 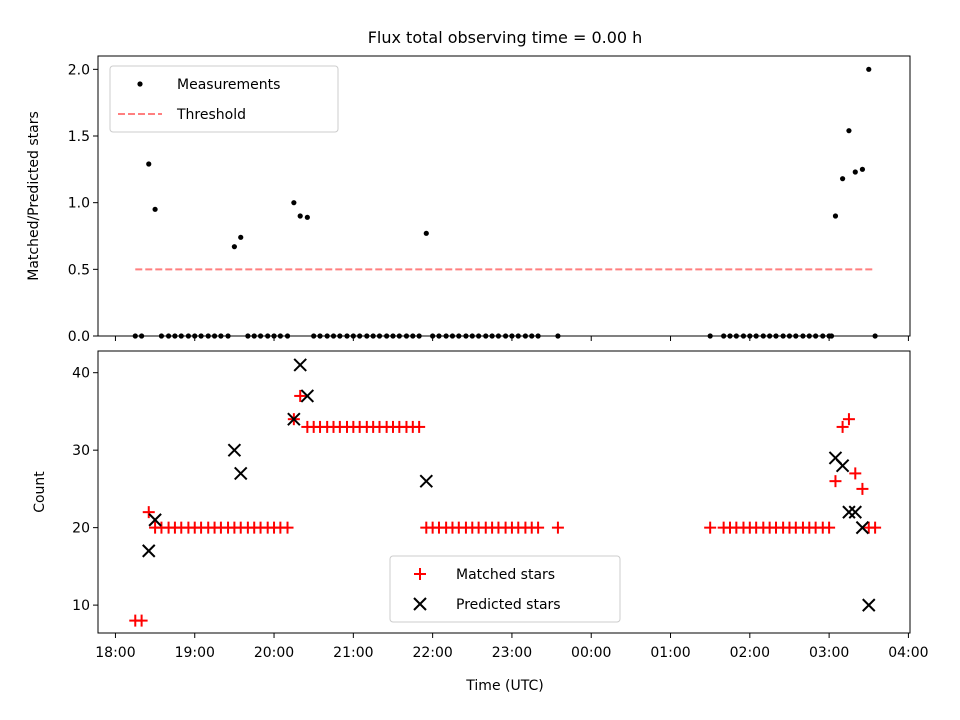 What do you see at coordinates (81, 451) in the screenshot?
I see `bottom-y-tick-label: 30` at bounding box center [81, 451].